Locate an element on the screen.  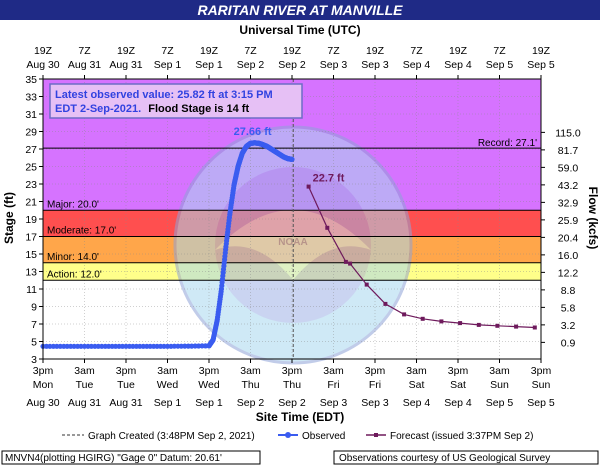
flow-tick-label: 16.0 is located at coordinates (568, 256).